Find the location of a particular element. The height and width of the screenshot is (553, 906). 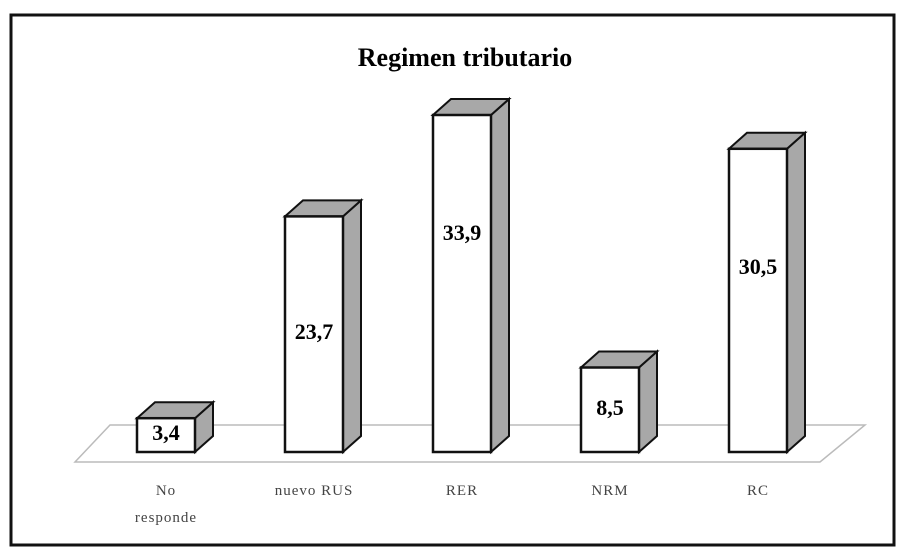

value-label: 23,7 is located at coordinates (314, 331).